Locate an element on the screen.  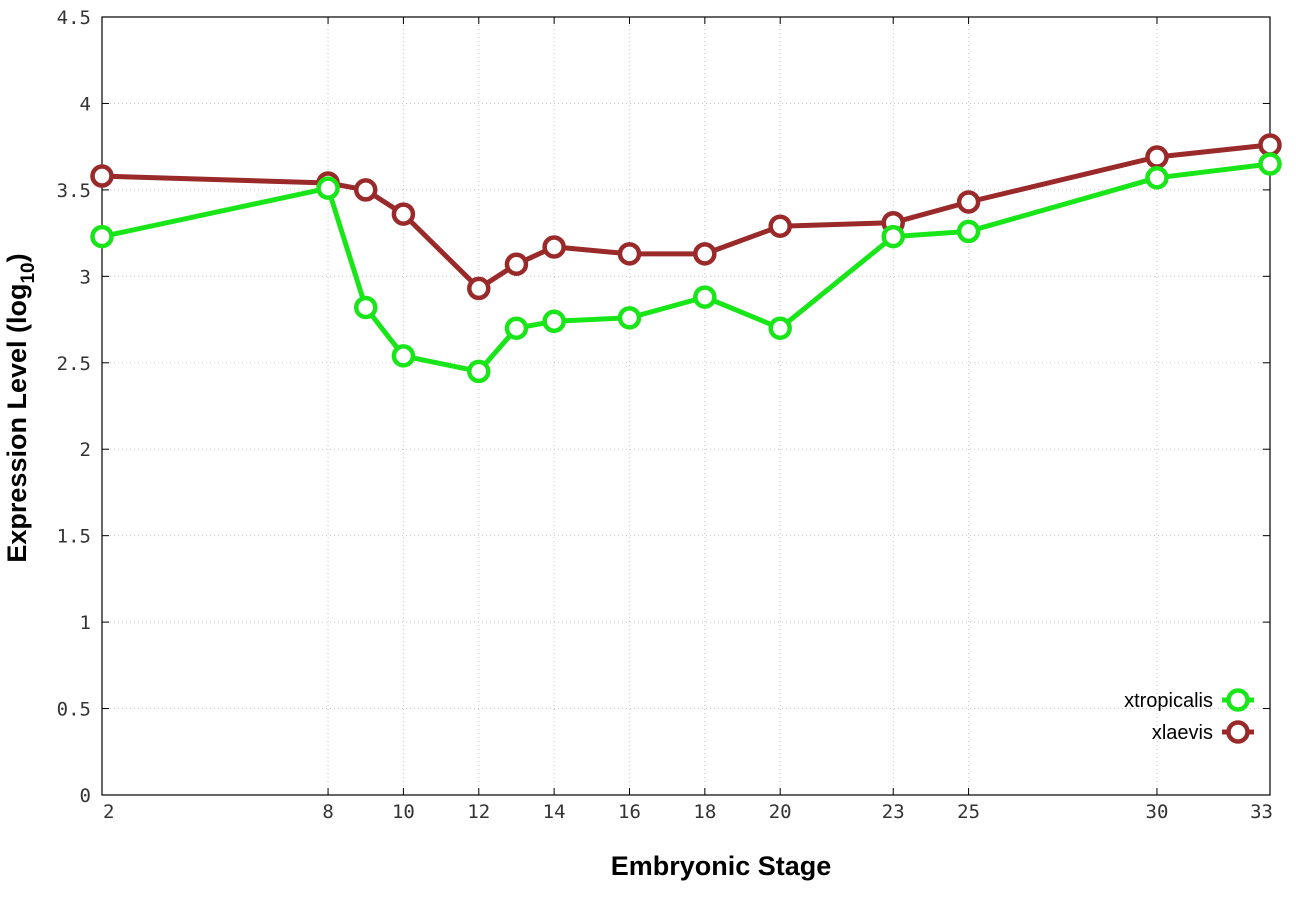
y-axis-label: Expression Level (log10) is located at coordinates (20, 407).